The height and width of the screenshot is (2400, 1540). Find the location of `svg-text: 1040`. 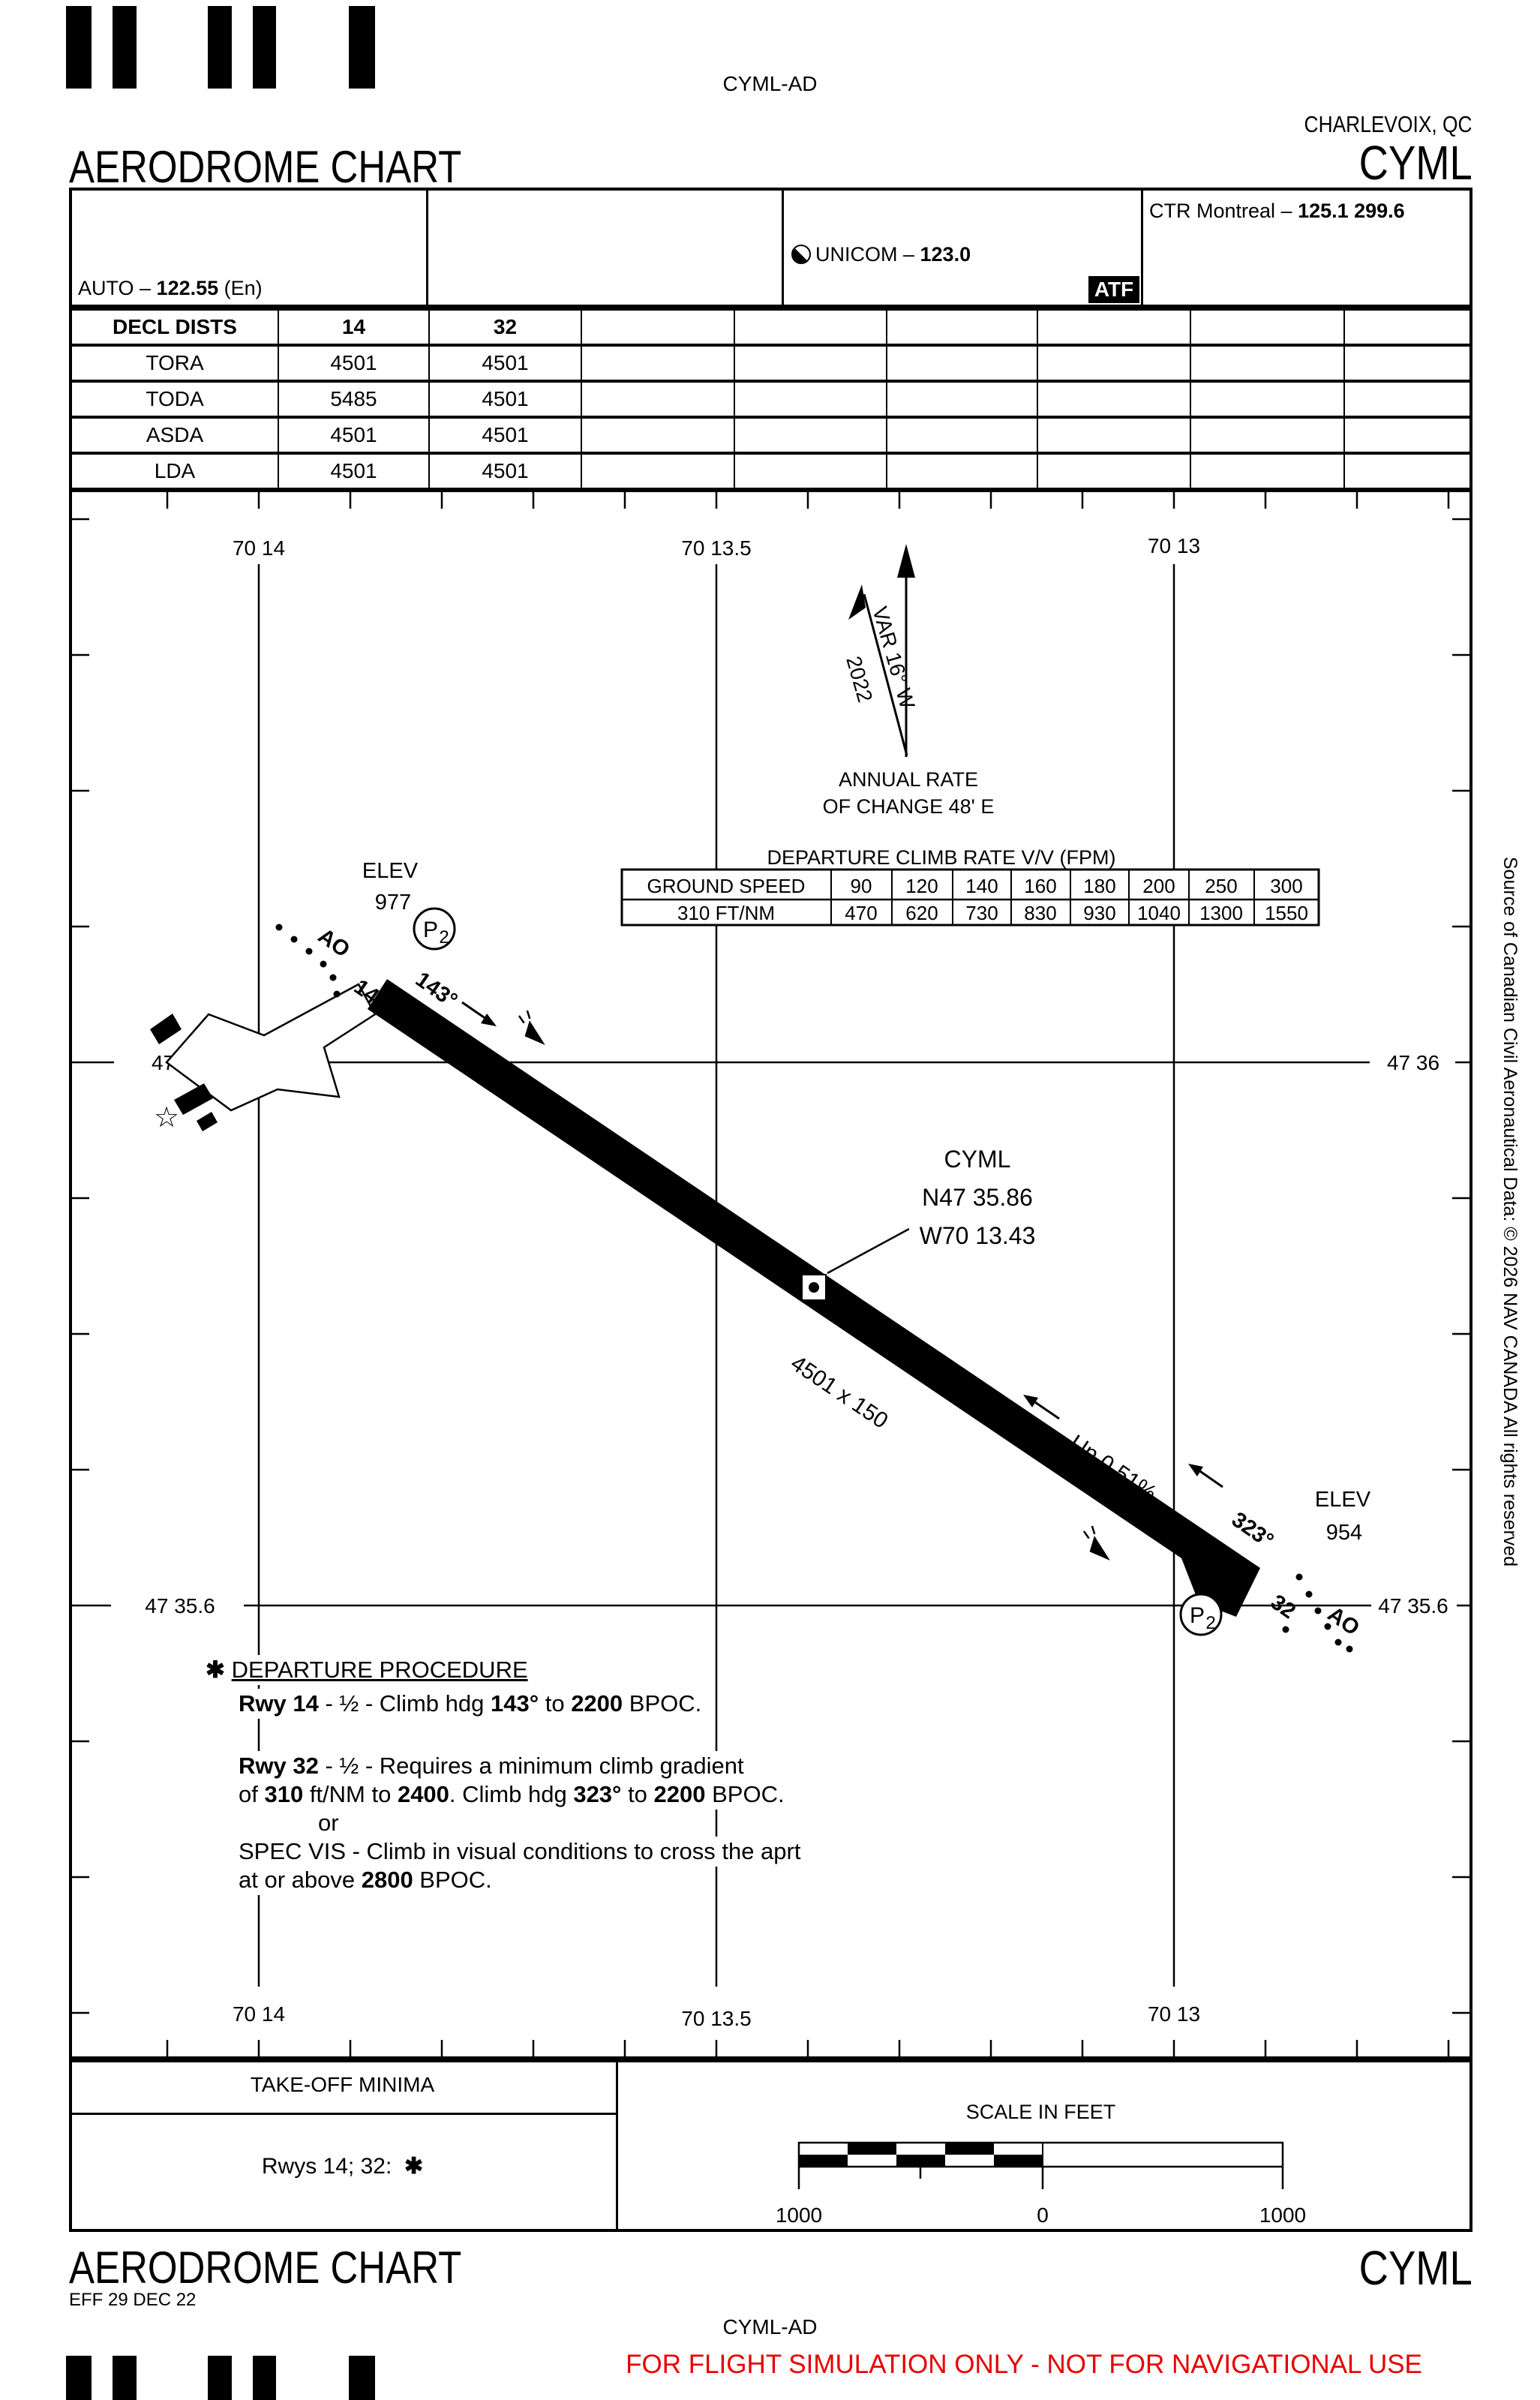

svg-text: 1040 is located at coordinates (1159, 913).